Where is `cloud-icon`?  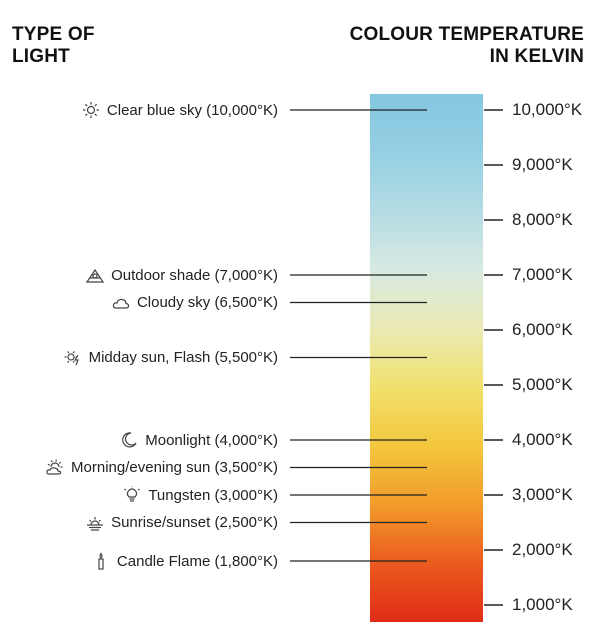 cloud-icon is located at coordinates (121, 303).